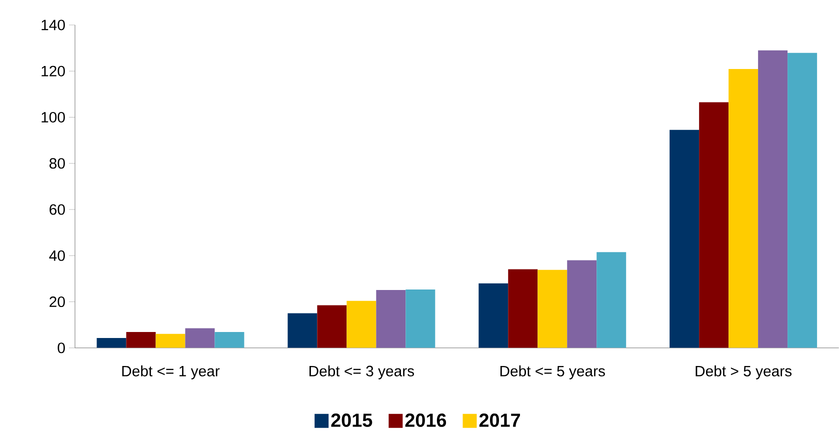 Image resolution: width=839 pixels, height=434 pixels. I want to click on y-tick-label: 40, so click(57, 255).